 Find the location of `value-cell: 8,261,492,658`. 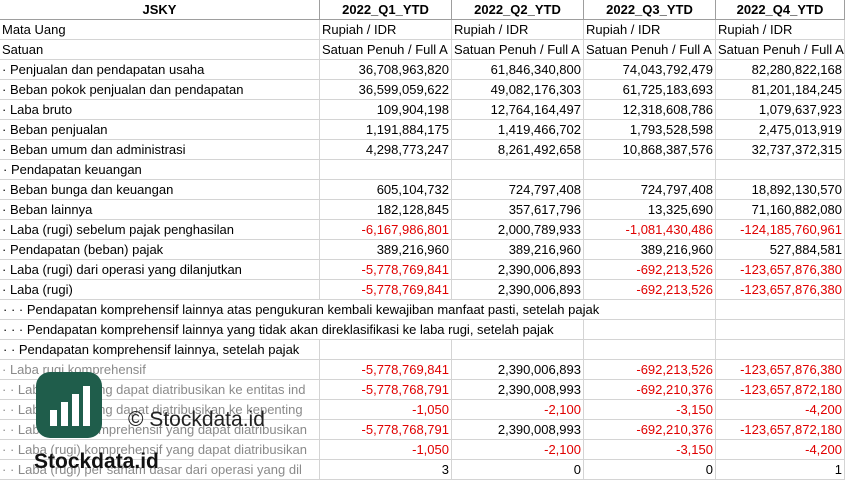

value-cell: 8,261,492,658 is located at coordinates (518, 150).